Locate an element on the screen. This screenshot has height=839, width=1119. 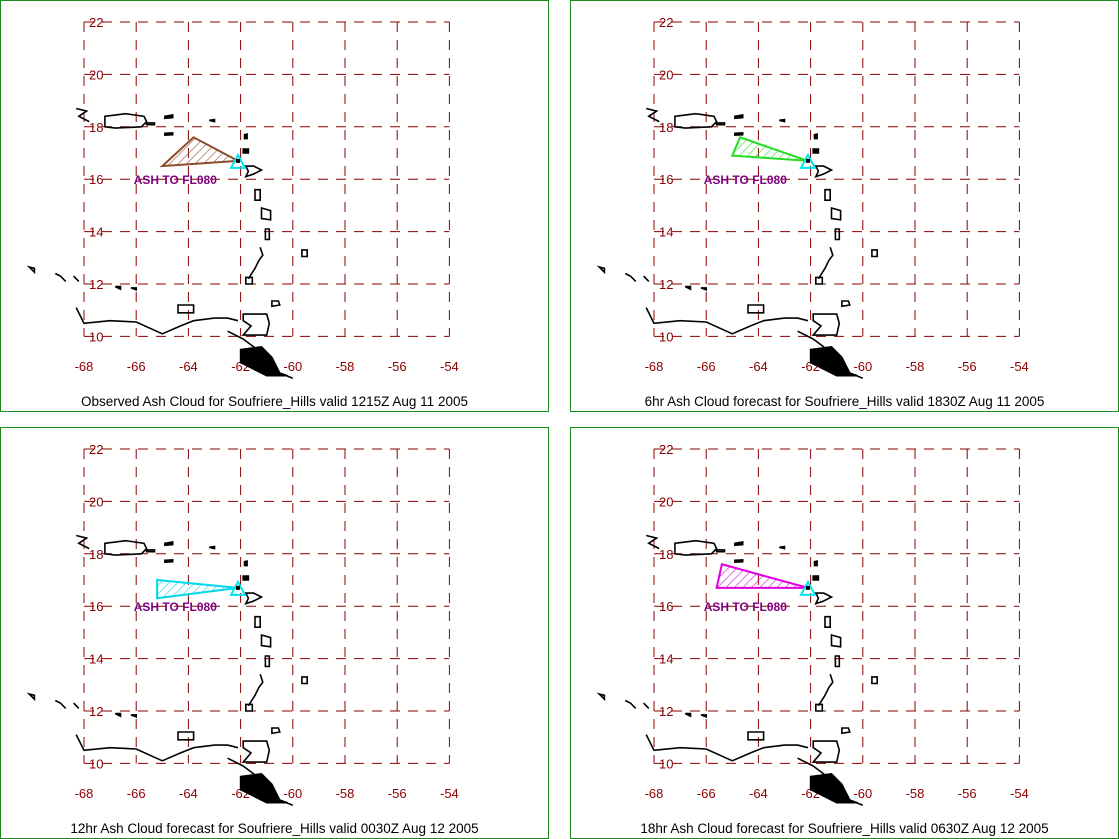
longitude-tick-label: -56 is located at coordinates (967, 366).